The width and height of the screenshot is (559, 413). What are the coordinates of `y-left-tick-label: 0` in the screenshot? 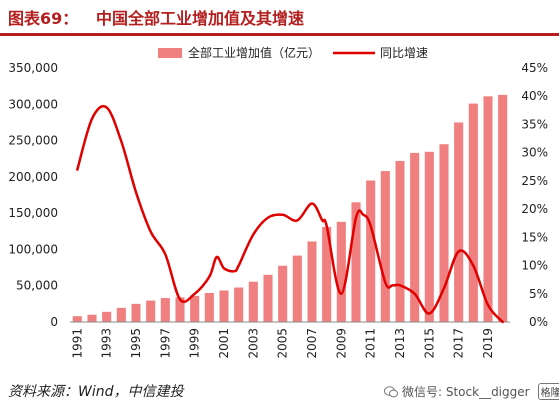 It's located at (54, 322).